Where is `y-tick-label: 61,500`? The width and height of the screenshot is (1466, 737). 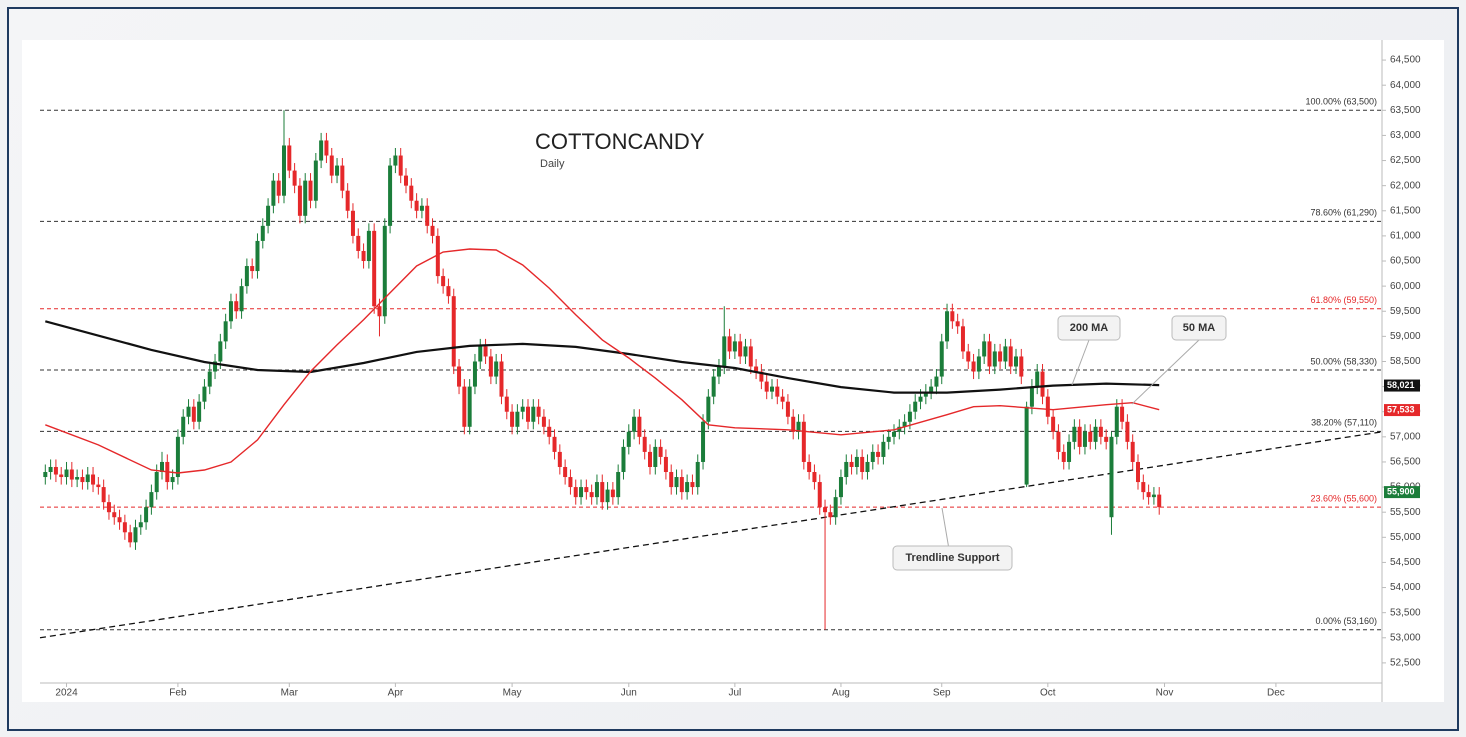 y-tick-label: 61,500 is located at coordinates (1405, 210).